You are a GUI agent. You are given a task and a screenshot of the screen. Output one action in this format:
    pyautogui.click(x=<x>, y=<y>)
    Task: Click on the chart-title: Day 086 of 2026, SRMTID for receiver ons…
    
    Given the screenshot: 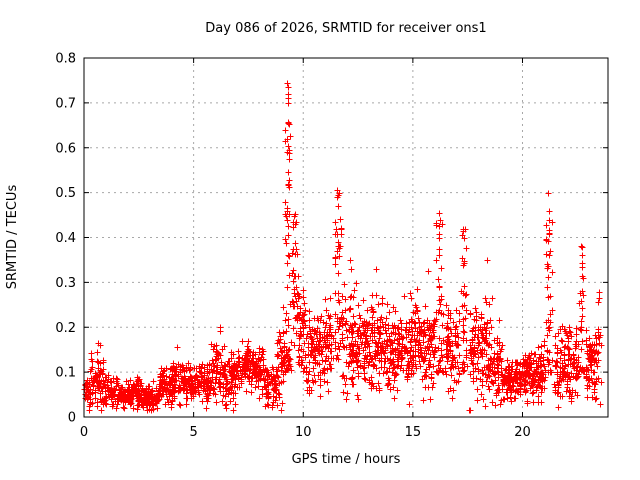 What is the action you would take?
    pyautogui.click(x=346, y=28)
    